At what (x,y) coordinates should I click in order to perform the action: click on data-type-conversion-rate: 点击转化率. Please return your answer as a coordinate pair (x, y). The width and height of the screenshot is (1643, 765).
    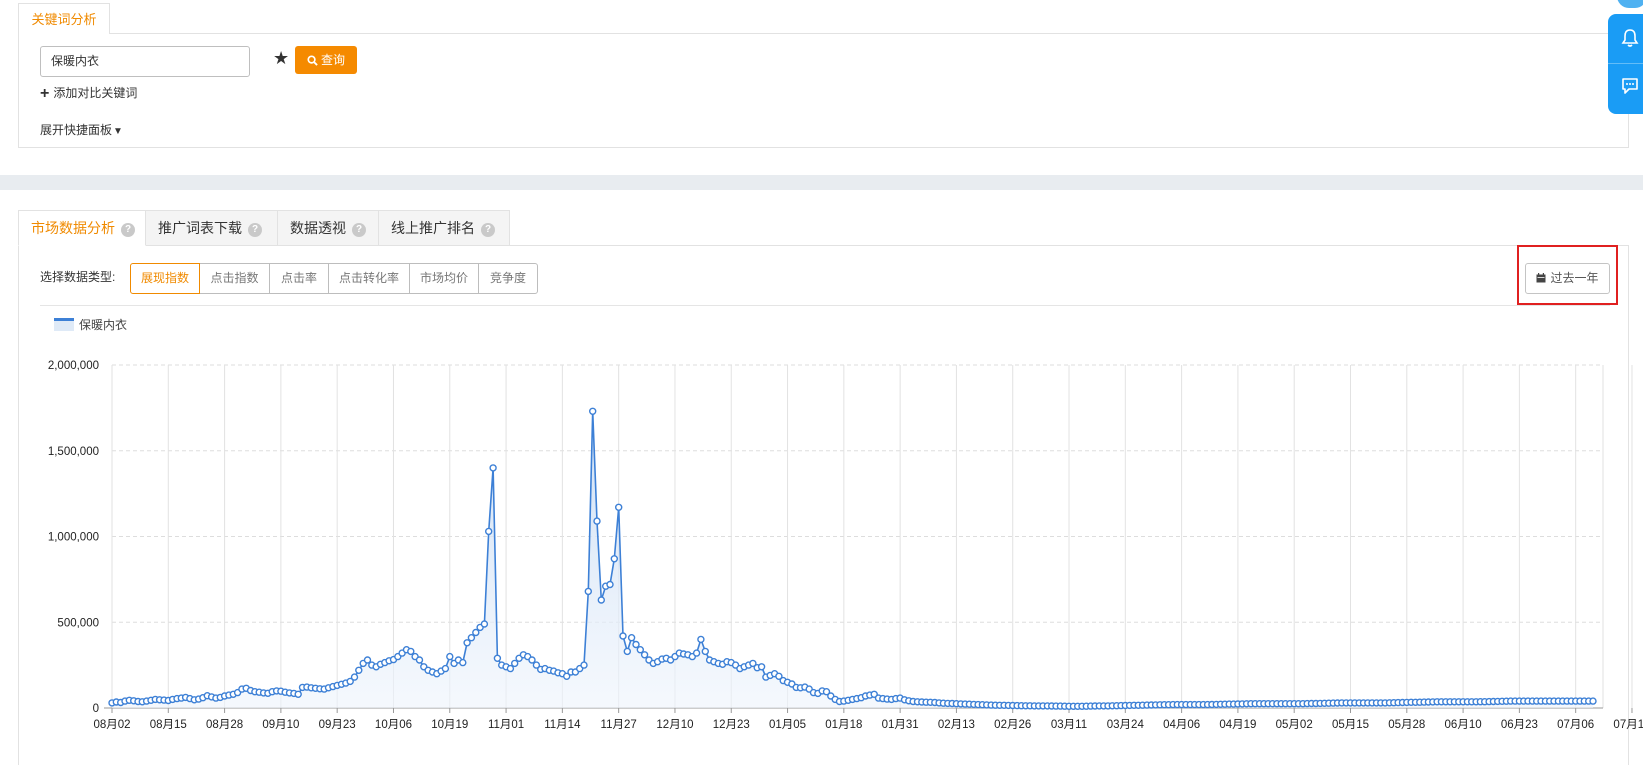
    Looking at the image, I should click on (369, 278).